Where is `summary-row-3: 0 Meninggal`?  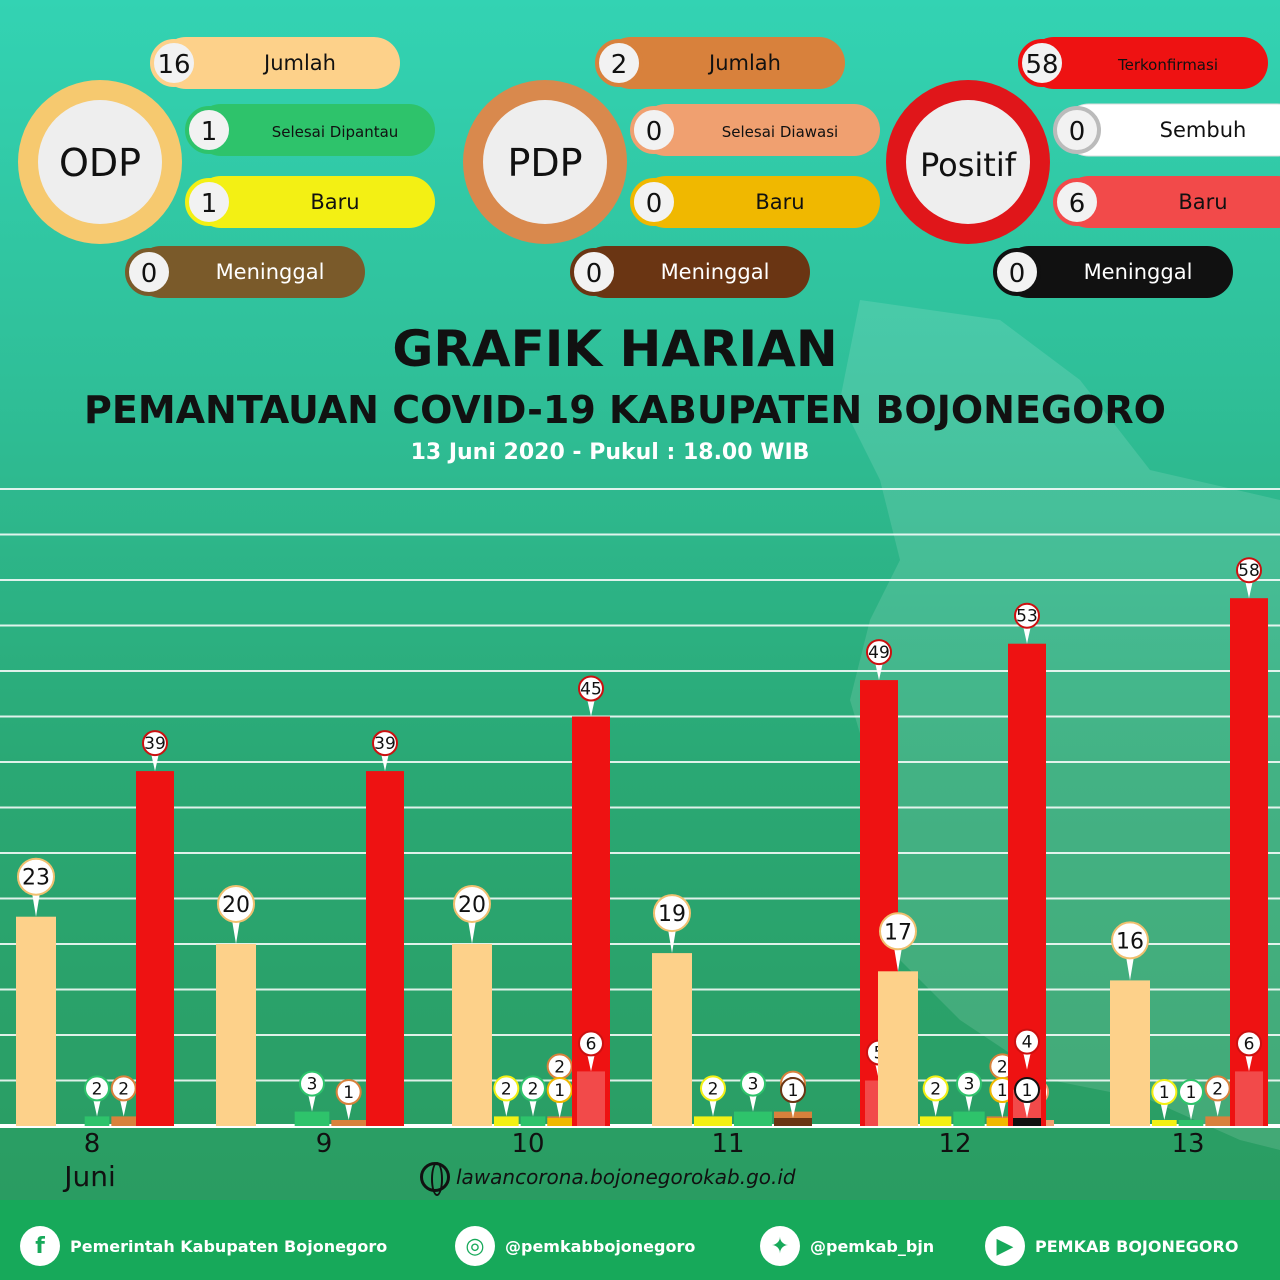
summary-row-3: 0 Meninggal is located at coordinates (690, 272).